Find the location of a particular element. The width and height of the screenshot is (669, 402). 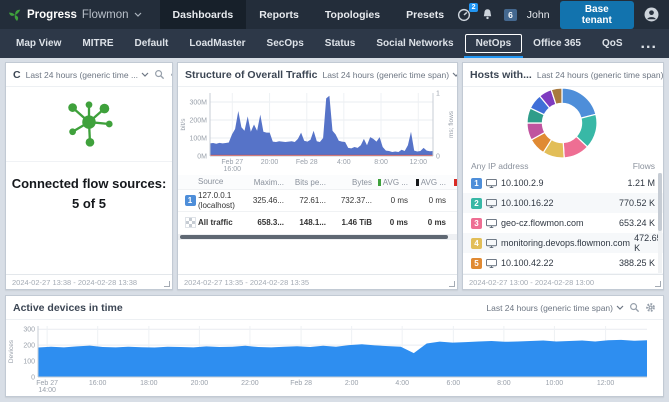

tab-mitre: MITRE is located at coordinates (98, 43).